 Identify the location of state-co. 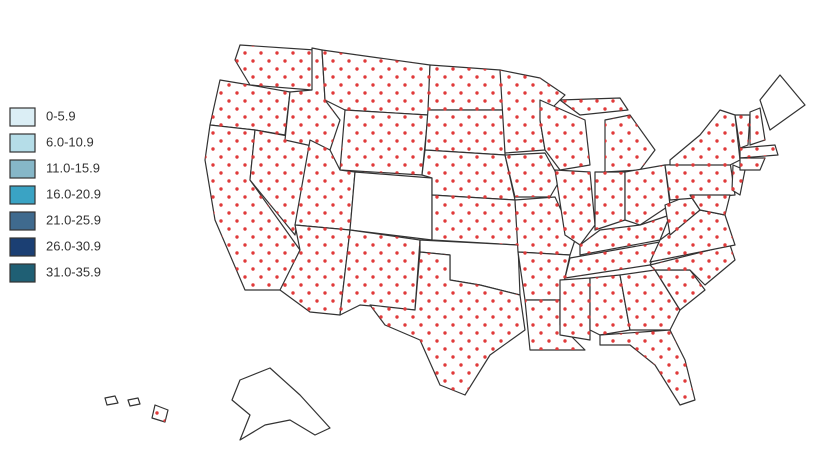
(391, 206).